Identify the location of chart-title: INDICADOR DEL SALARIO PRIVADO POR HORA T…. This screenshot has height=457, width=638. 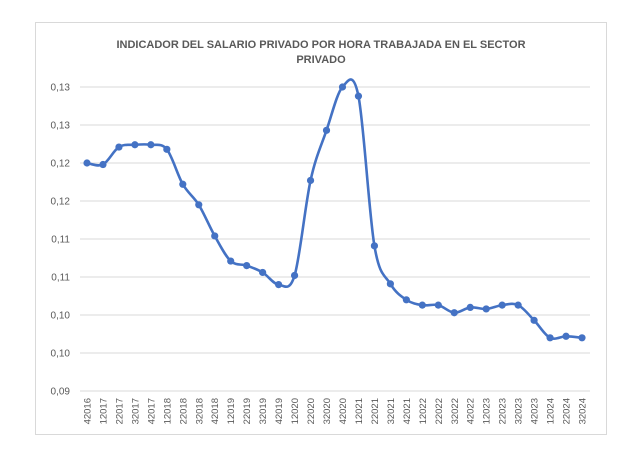
(321, 53).